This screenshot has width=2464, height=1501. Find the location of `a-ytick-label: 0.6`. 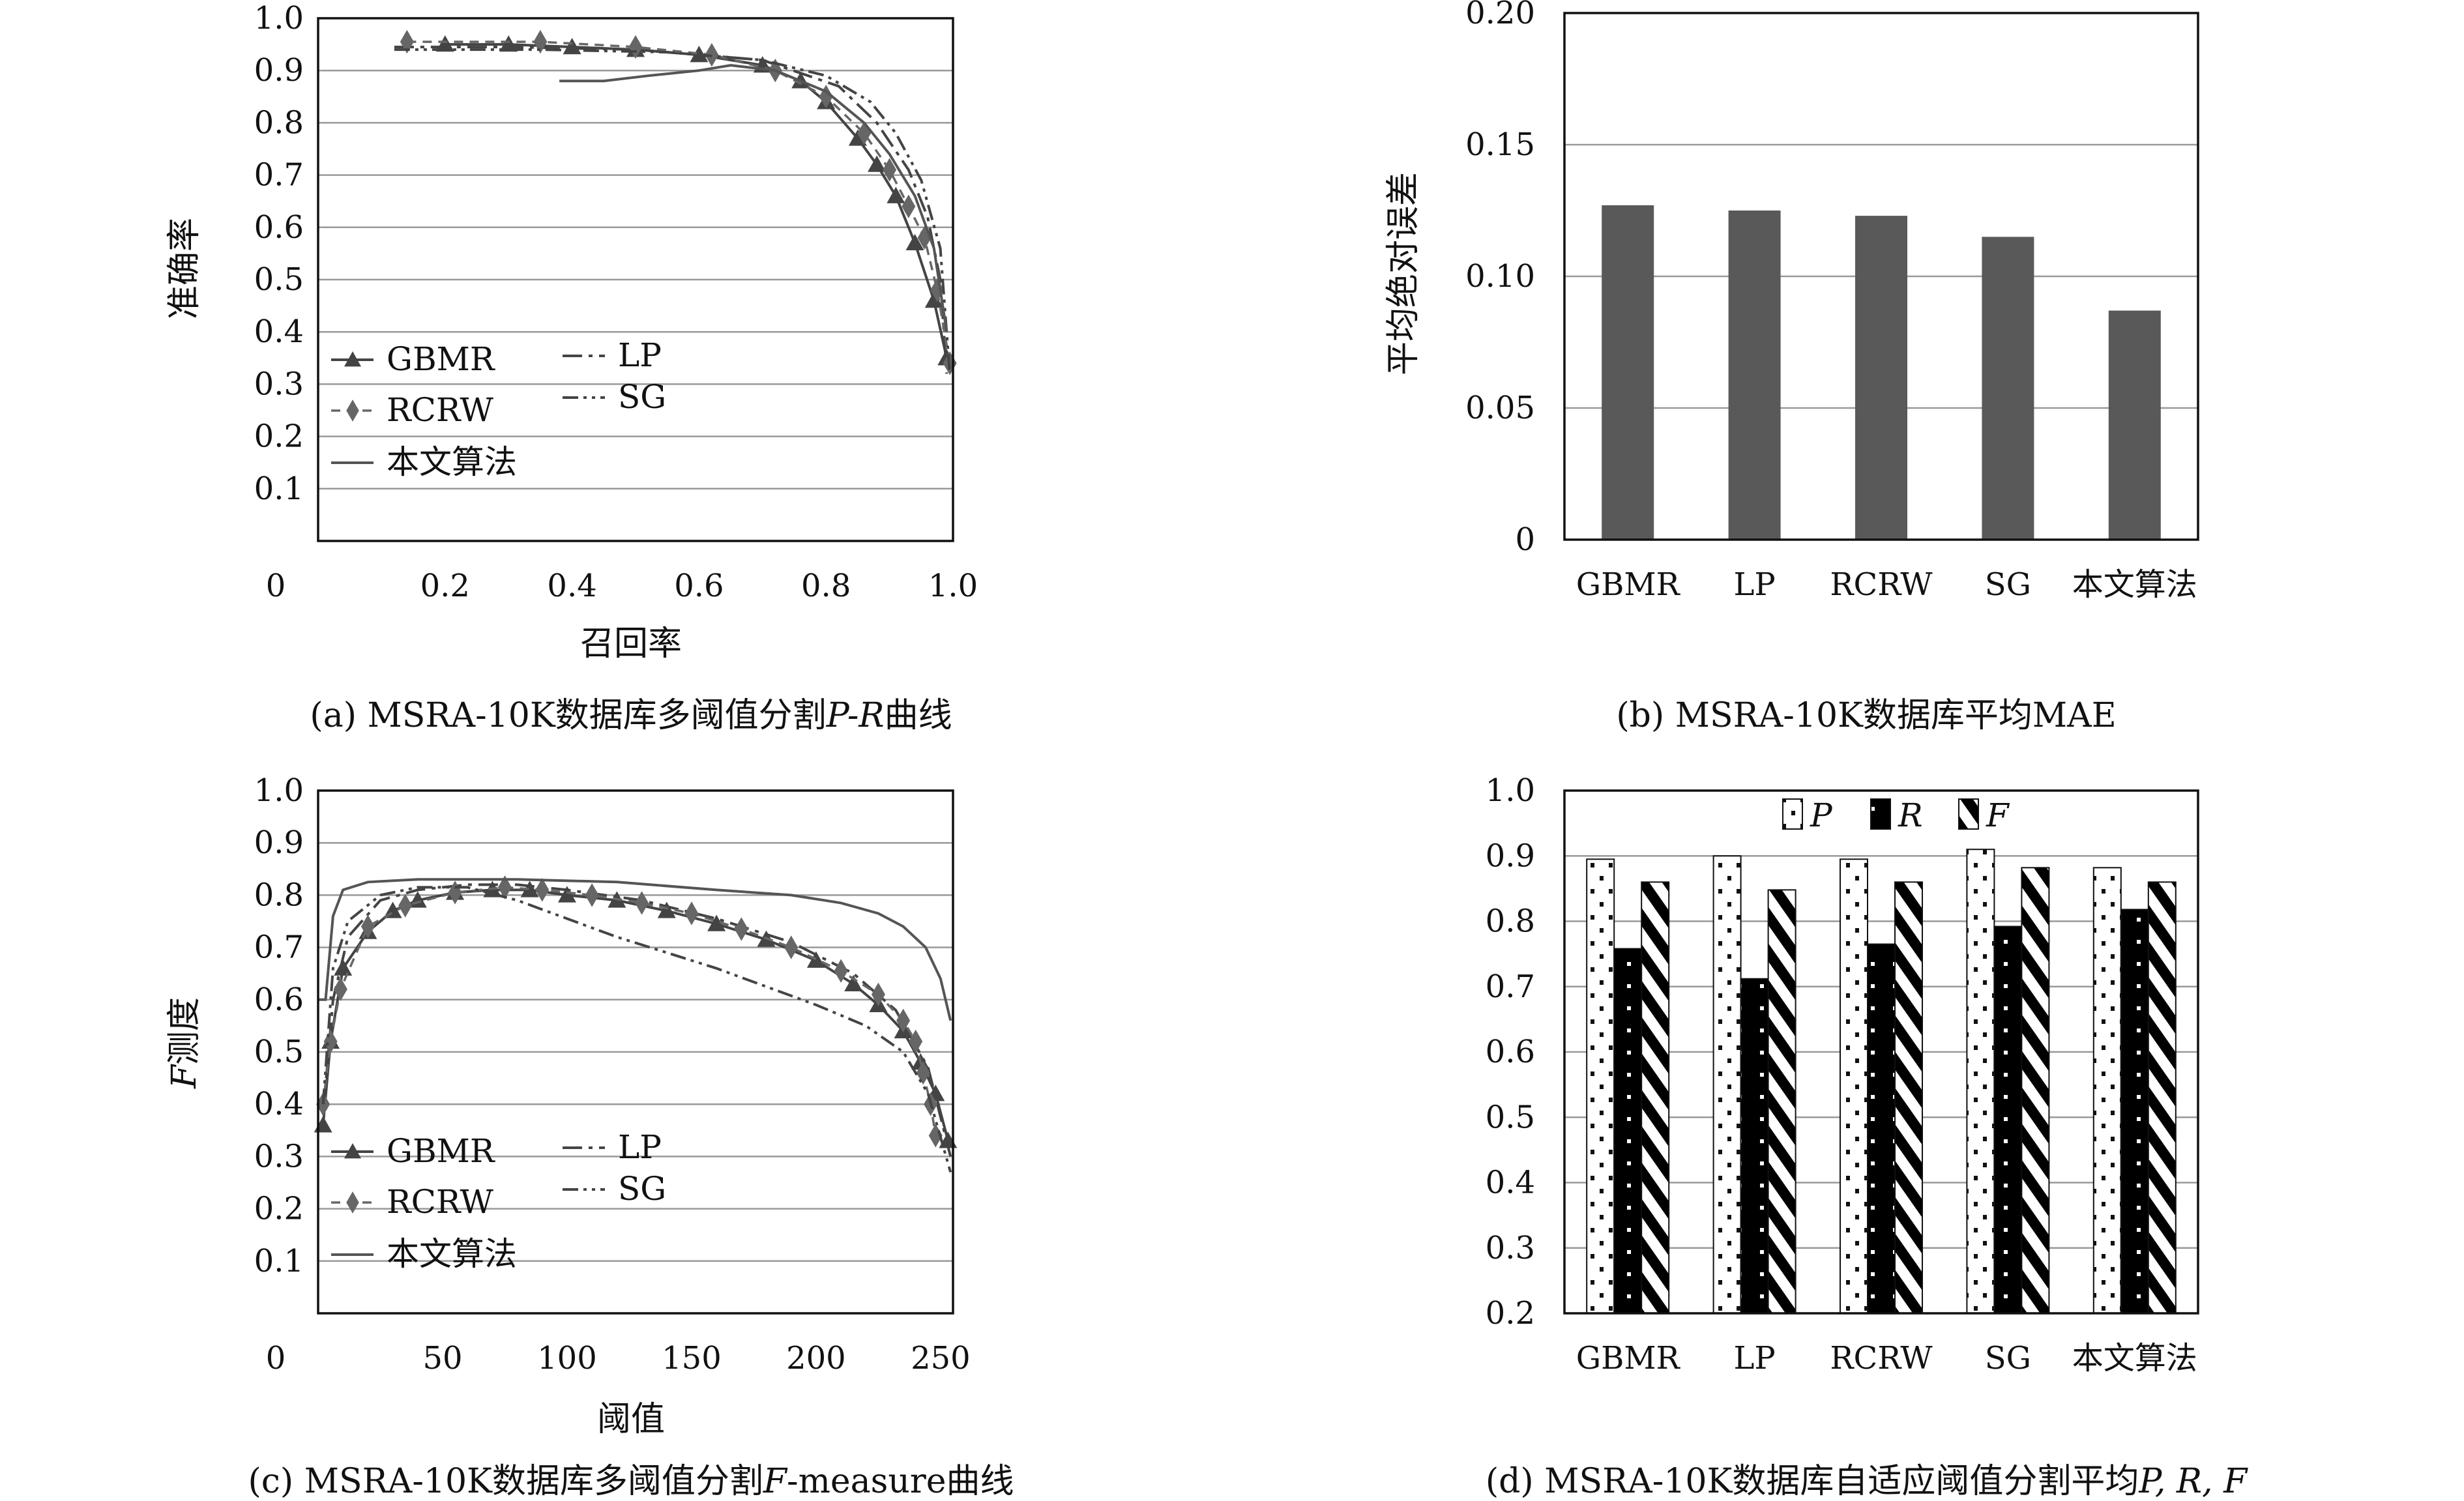

a-ytick-label: 0.6 is located at coordinates (279, 228).